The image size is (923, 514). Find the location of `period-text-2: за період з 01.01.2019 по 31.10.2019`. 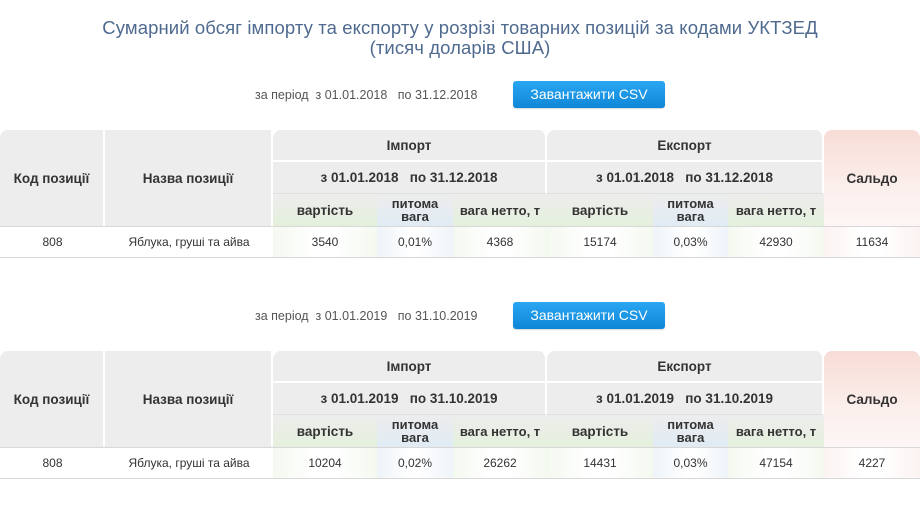

period-text-2: за період з 01.01.2019 по 31.10.2019 is located at coordinates (366, 316).